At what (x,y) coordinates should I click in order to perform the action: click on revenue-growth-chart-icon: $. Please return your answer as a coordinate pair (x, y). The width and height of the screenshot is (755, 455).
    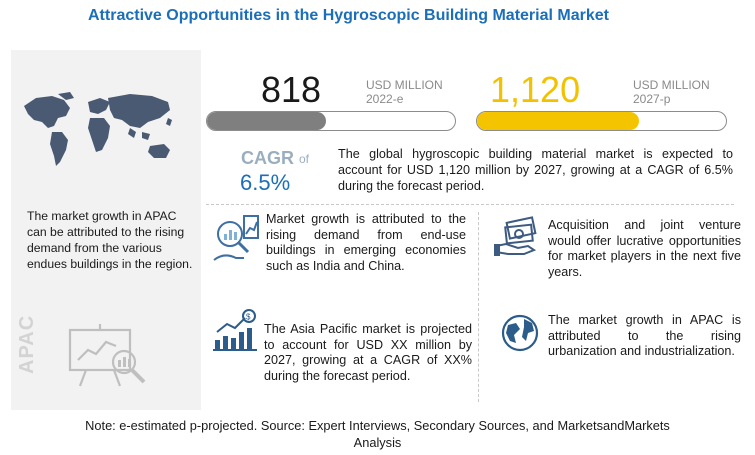
    Looking at the image, I should click on (235, 330).